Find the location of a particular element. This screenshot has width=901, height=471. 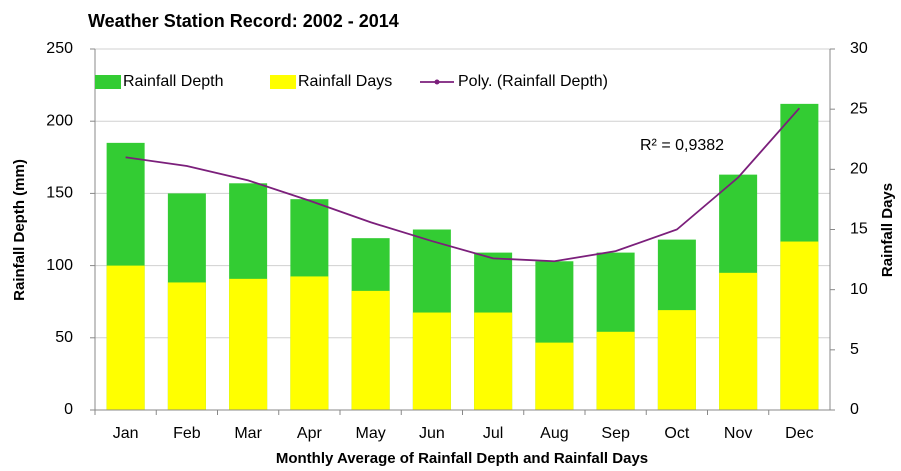

legend-marker is located at coordinates (437, 82).